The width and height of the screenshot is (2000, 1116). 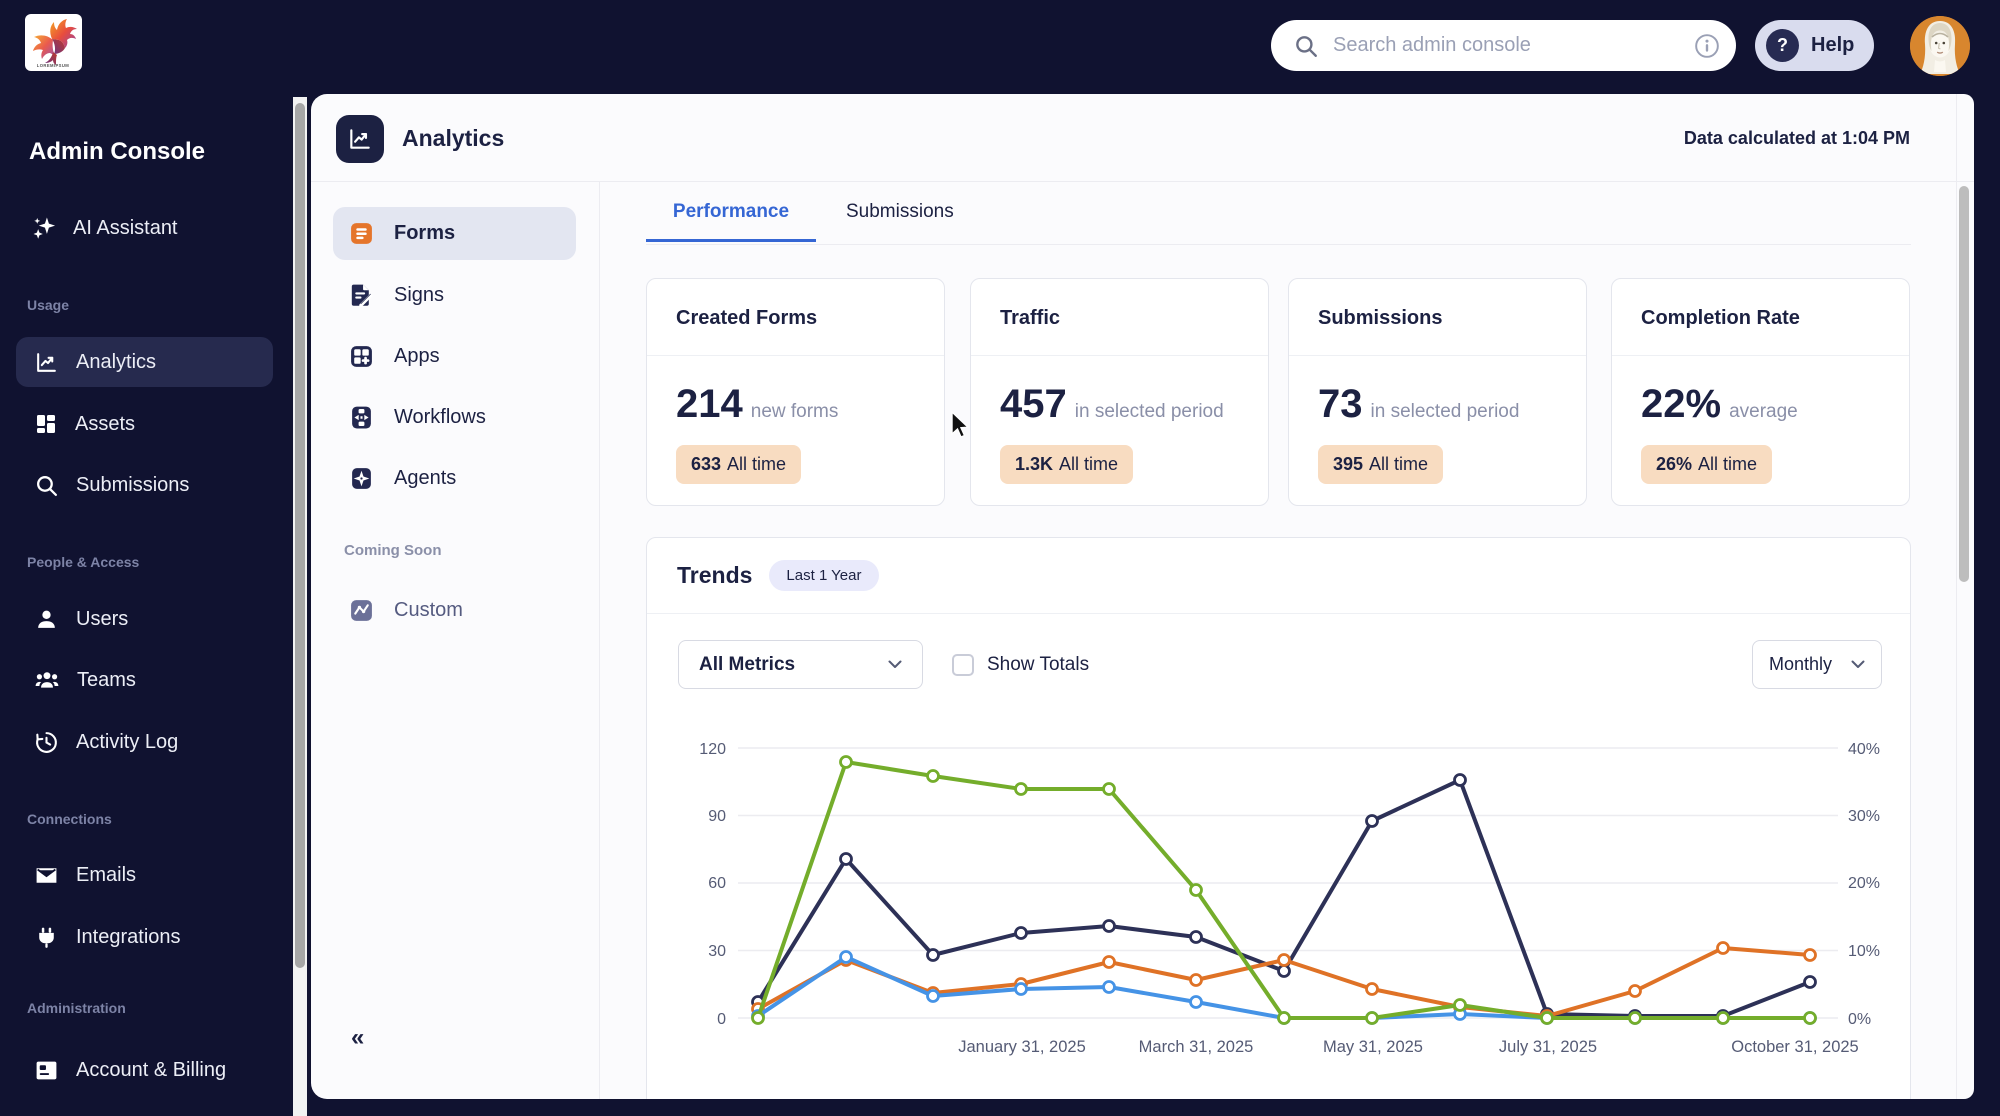 I want to click on svg-text: 20%, so click(x=1864, y=883).